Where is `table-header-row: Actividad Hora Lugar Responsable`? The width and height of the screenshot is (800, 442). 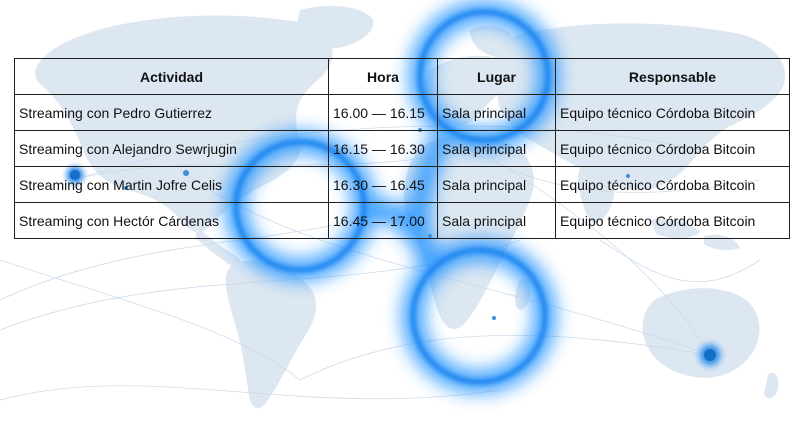
table-header-row: Actividad Hora Lugar Responsable is located at coordinates (402, 76).